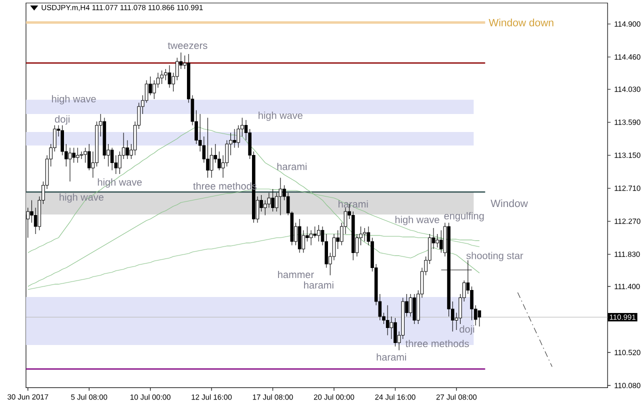  I want to click on annotation: shooting star, so click(495, 257).